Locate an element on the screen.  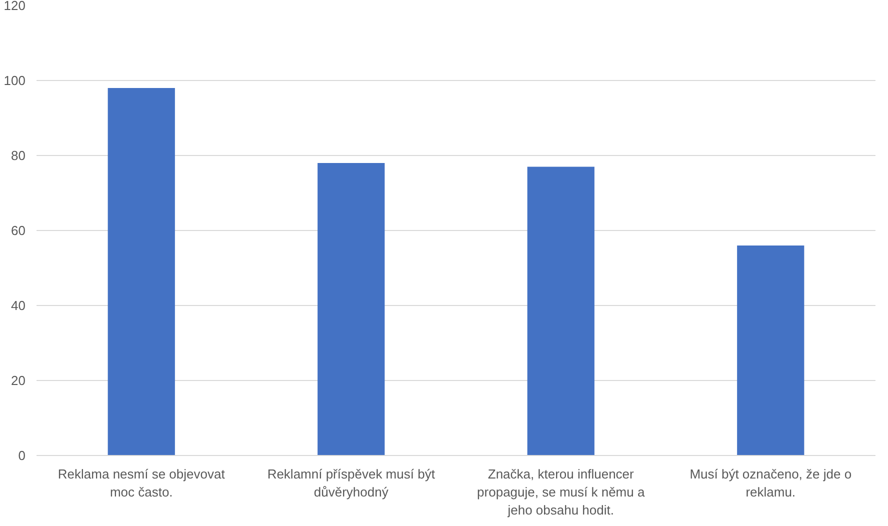
y-tick-label: 20 is located at coordinates (18, 380).